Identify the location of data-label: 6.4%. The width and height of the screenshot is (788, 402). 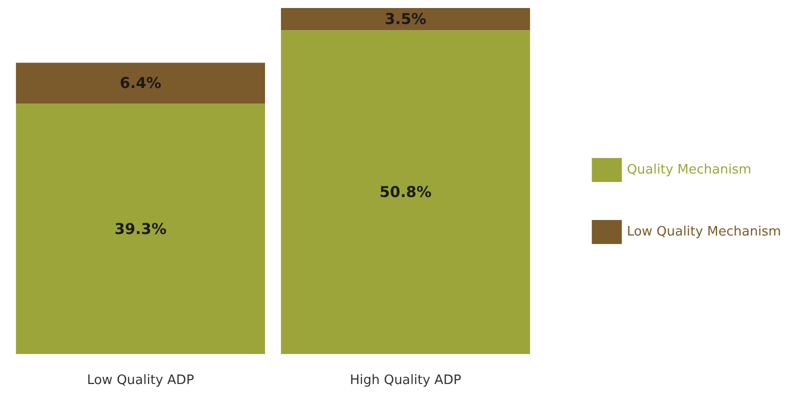
(141, 83).